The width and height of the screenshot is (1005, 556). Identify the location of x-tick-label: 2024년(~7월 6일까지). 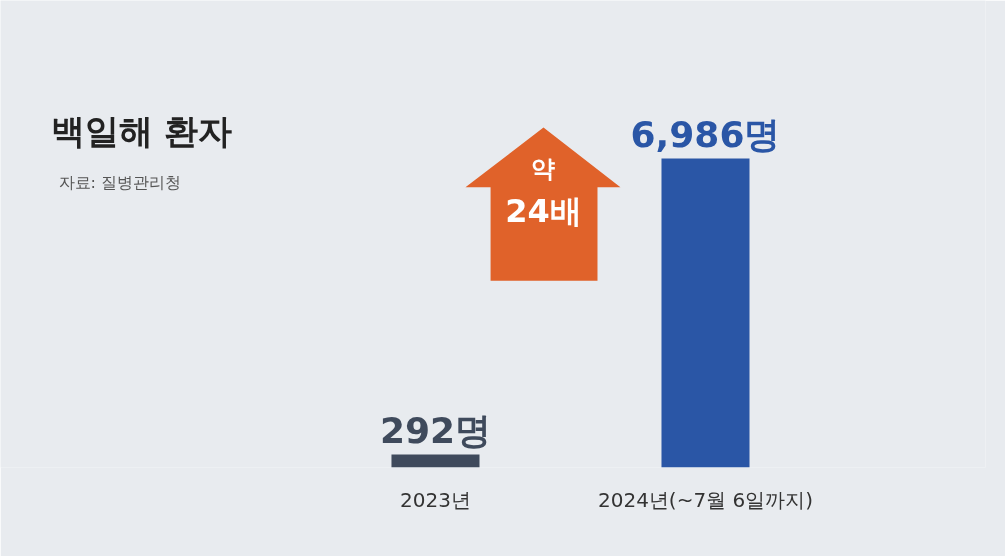
(705, 499).